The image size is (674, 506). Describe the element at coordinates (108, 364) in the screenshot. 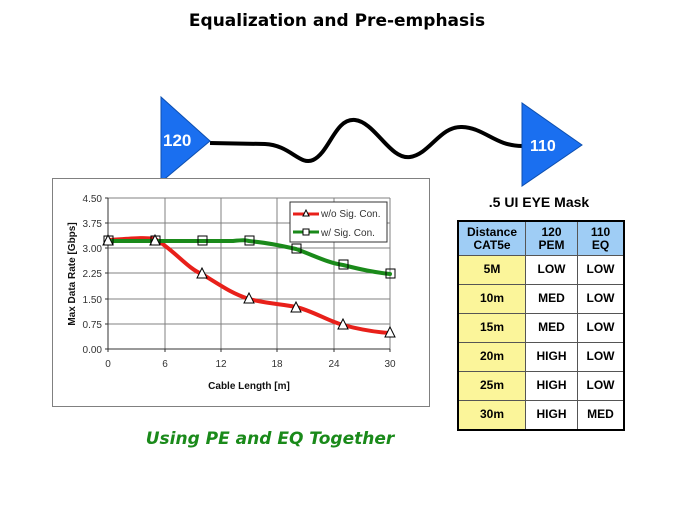

I see `svg-text: 0` at that location.